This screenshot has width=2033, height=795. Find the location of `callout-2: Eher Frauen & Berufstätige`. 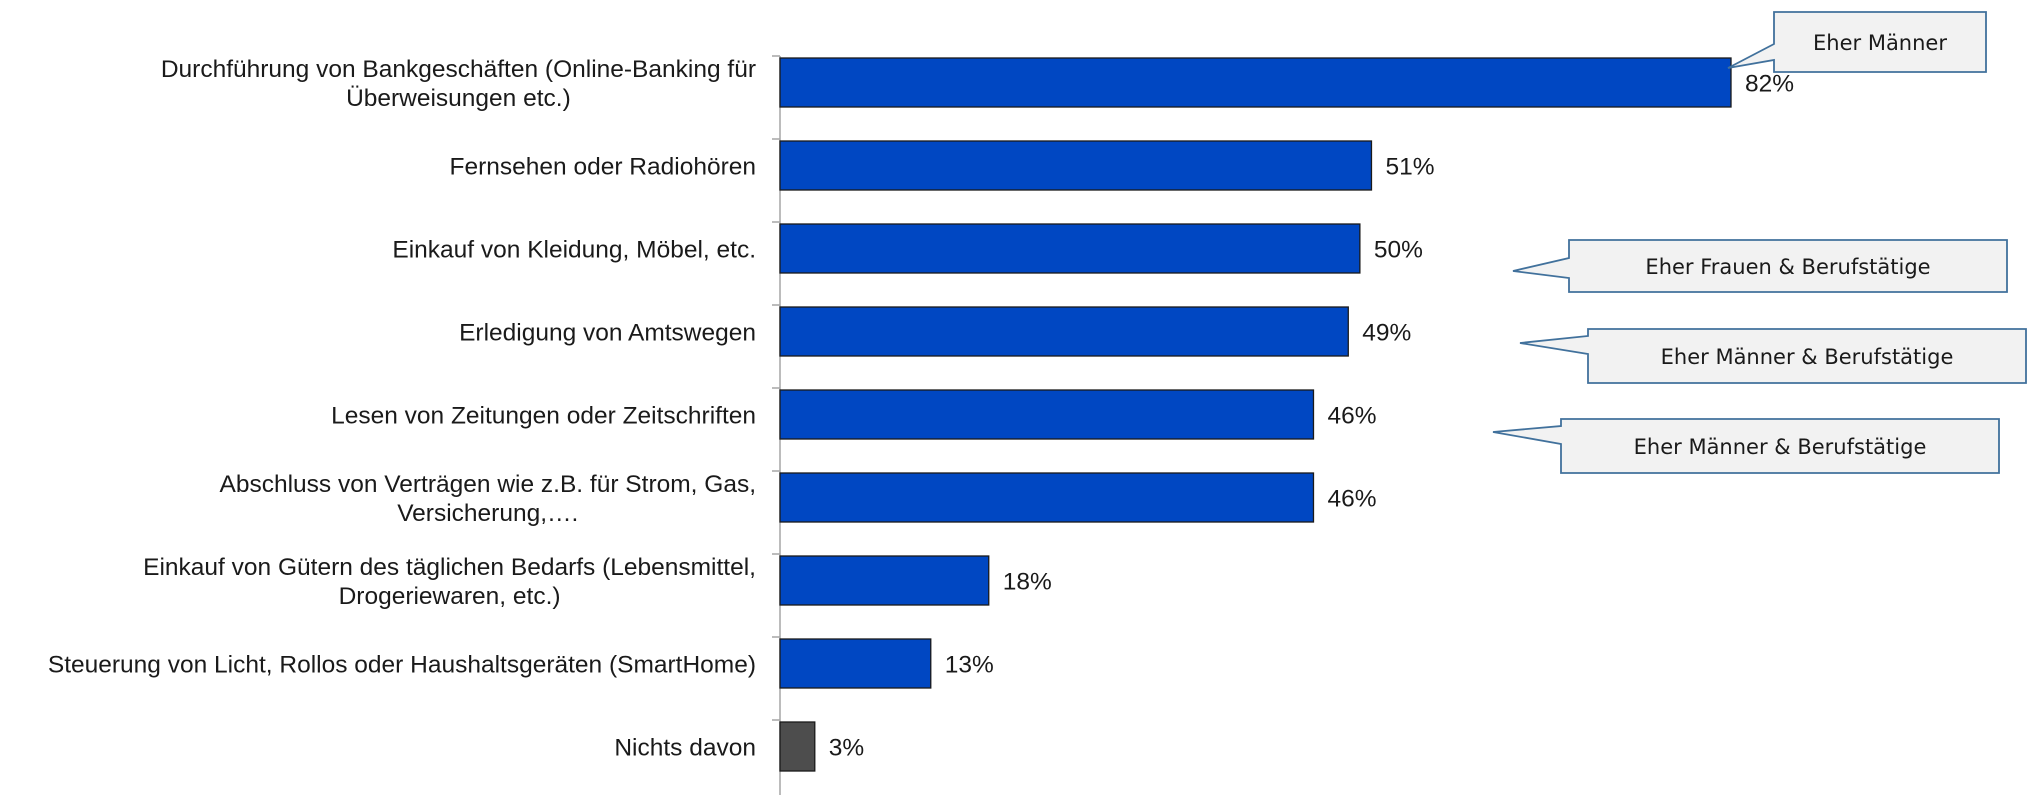

callout-2: Eher Frauen & Berufstätige is located at coordinates (1760, 266).